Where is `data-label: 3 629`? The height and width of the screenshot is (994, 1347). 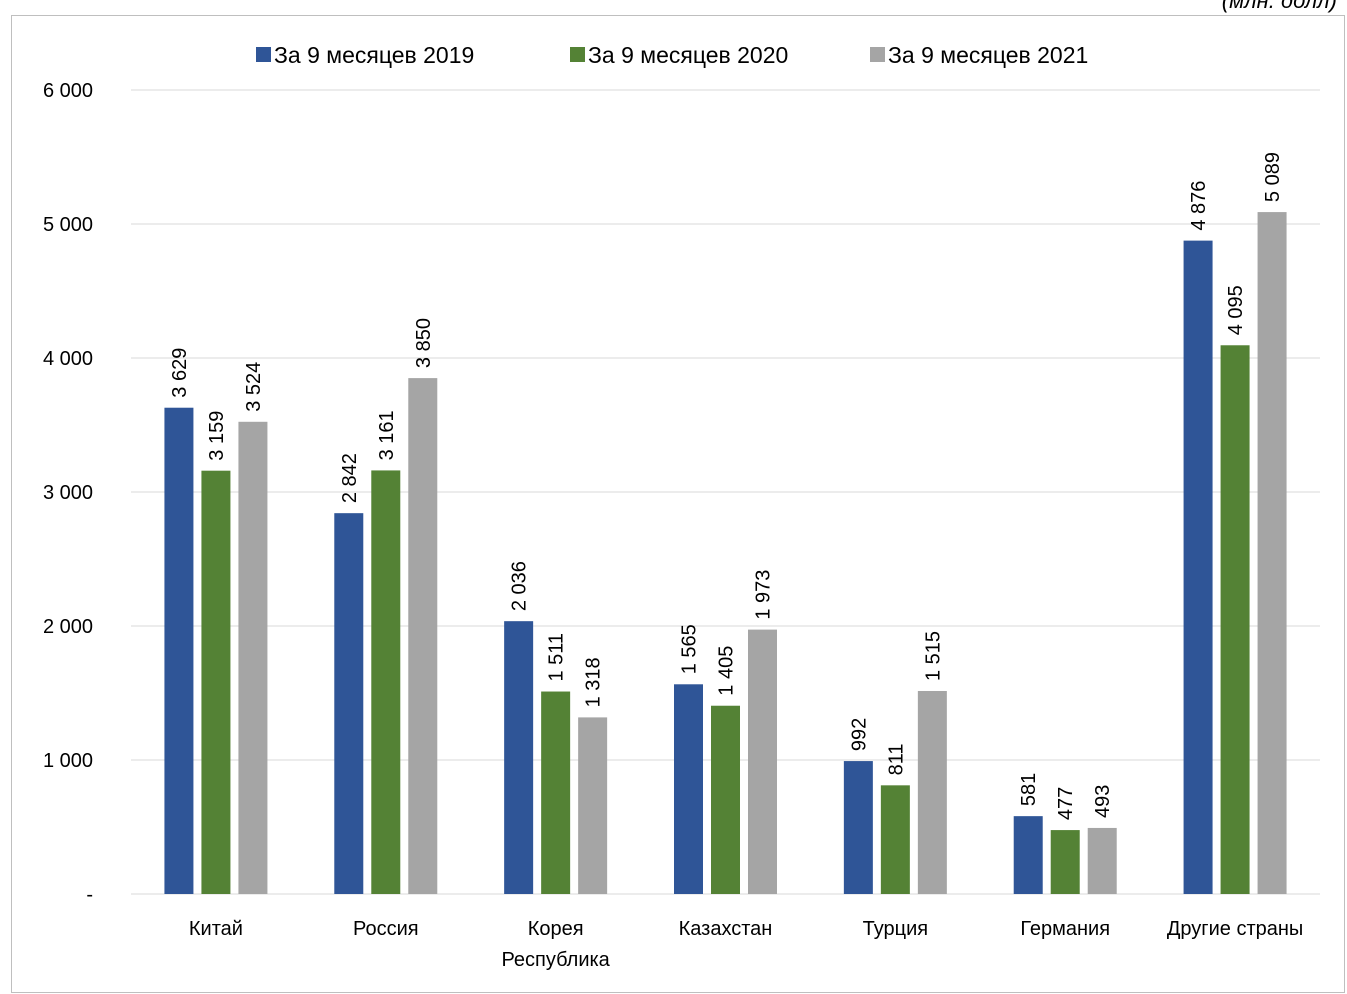
data-label: 3 629 is located at coordinates (180, 373).